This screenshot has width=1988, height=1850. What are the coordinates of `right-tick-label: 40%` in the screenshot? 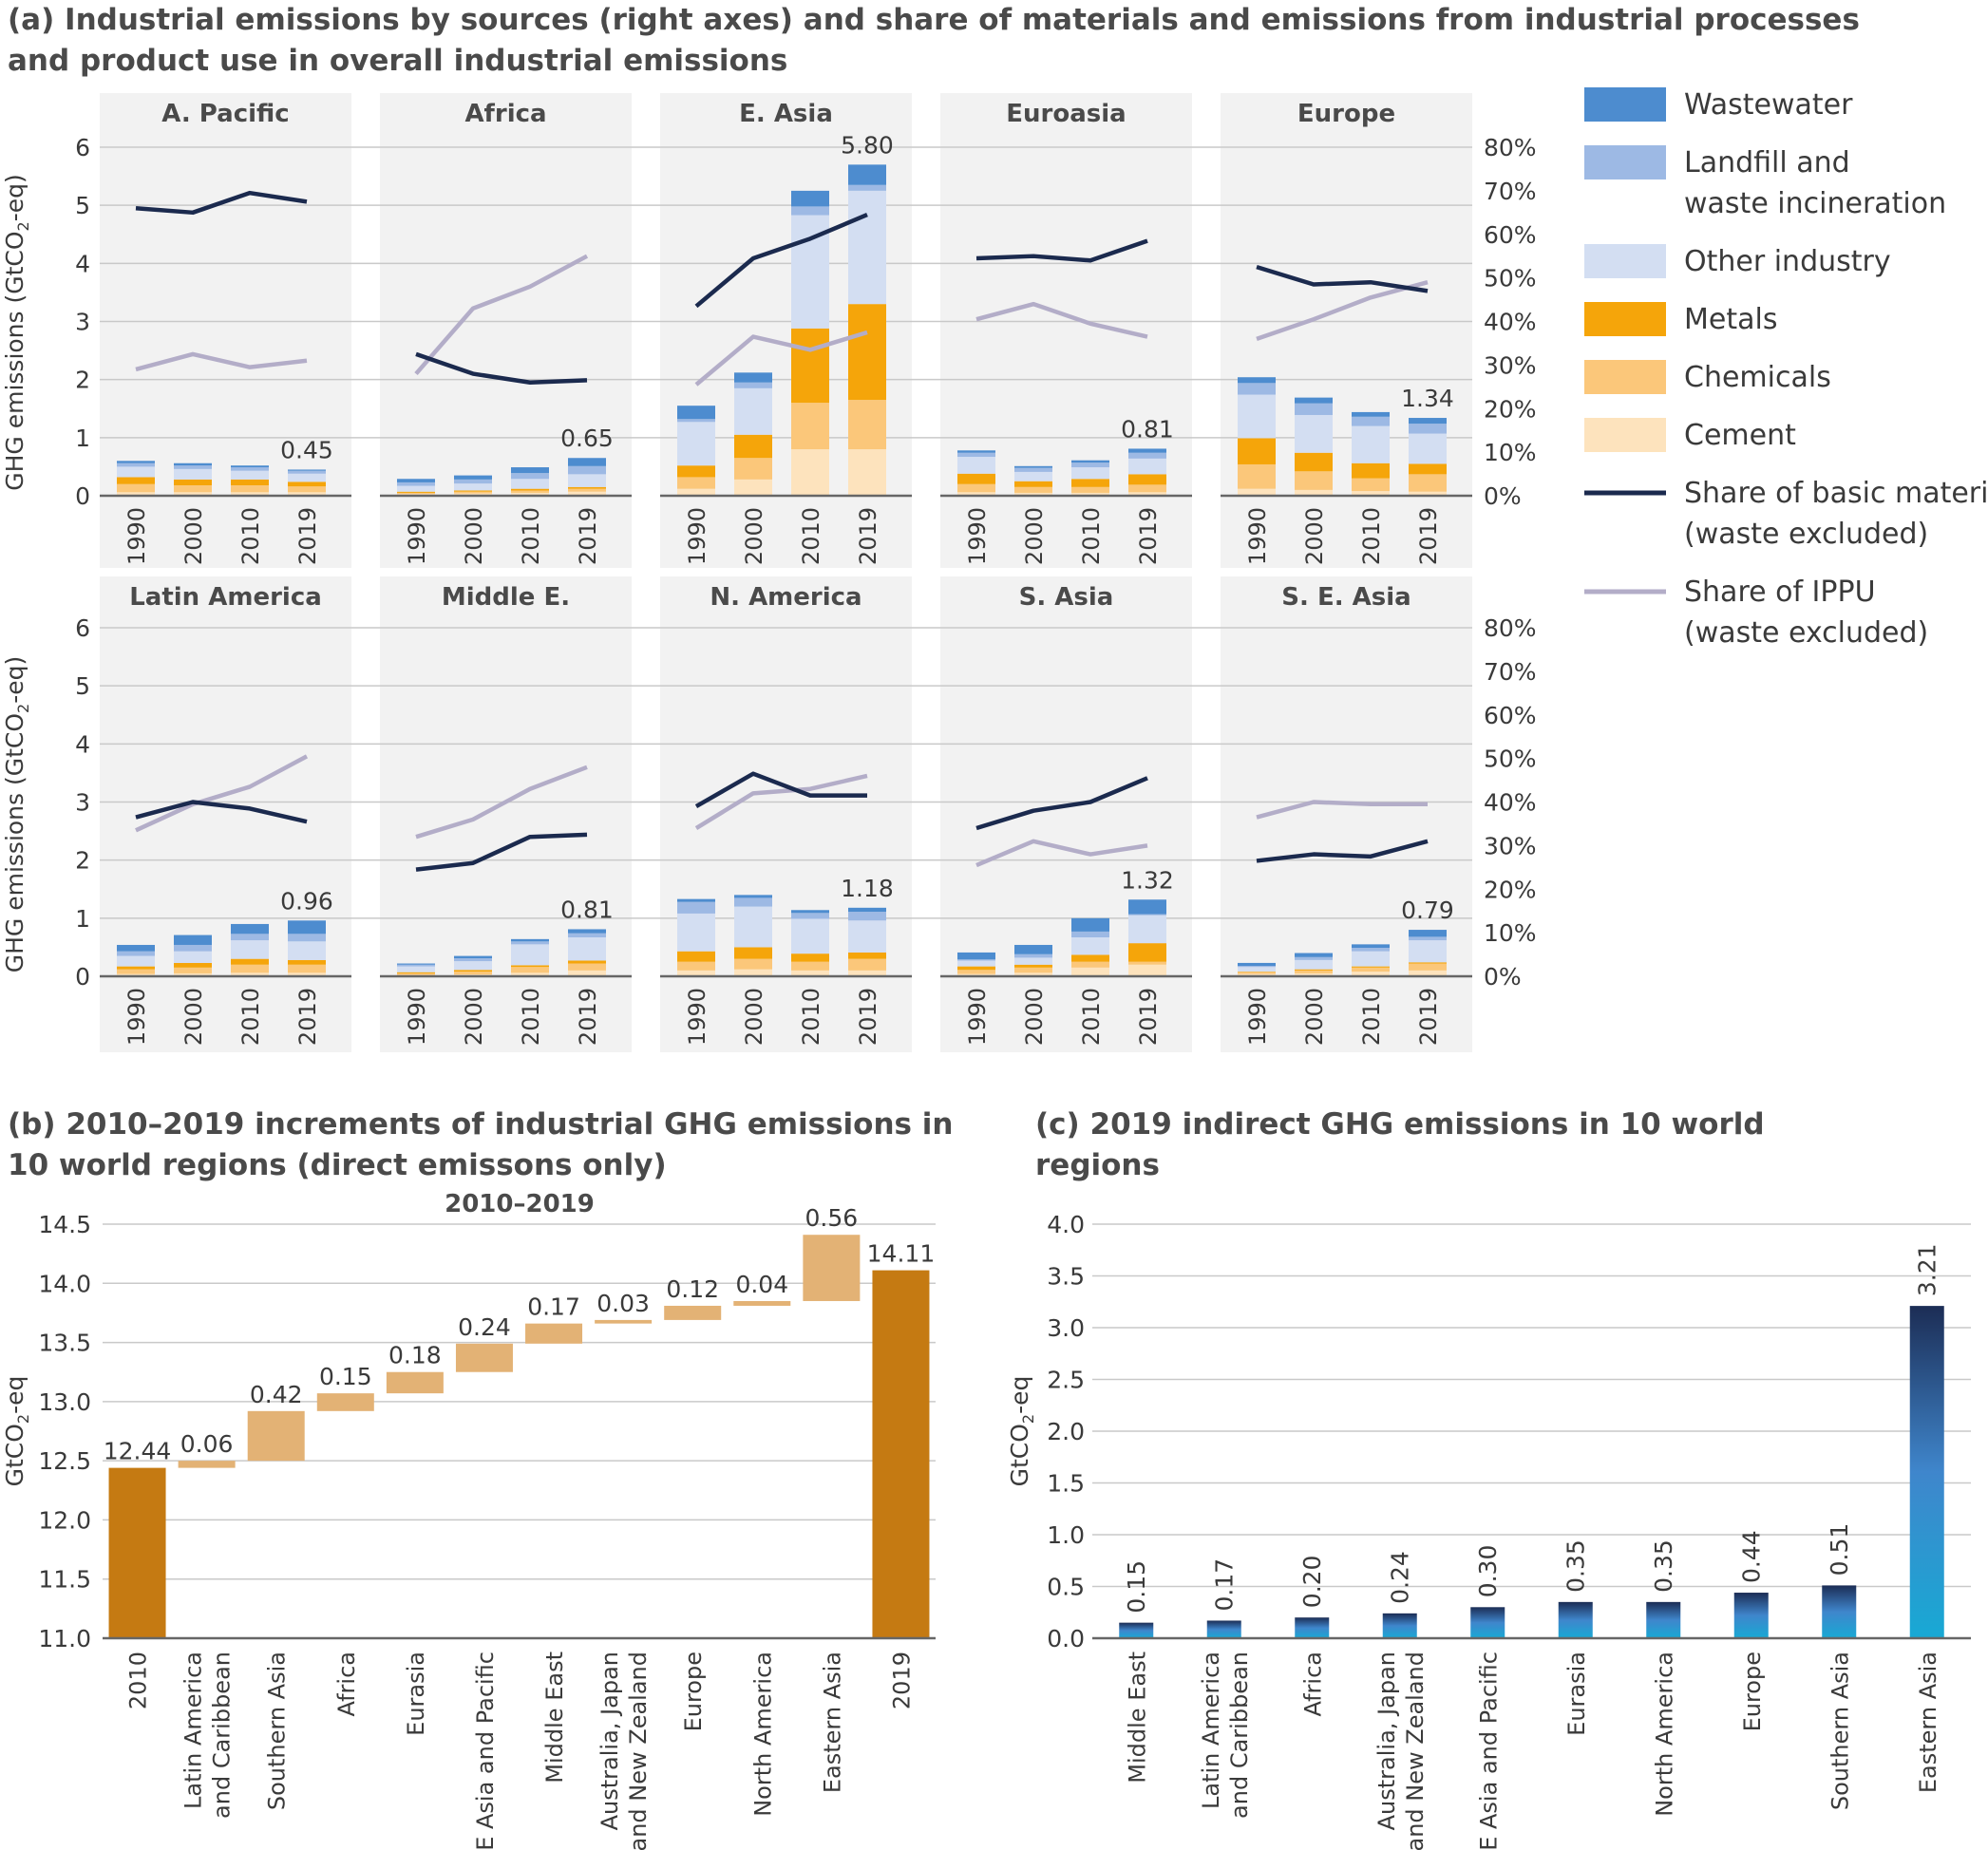 It's located at (1510, 803).